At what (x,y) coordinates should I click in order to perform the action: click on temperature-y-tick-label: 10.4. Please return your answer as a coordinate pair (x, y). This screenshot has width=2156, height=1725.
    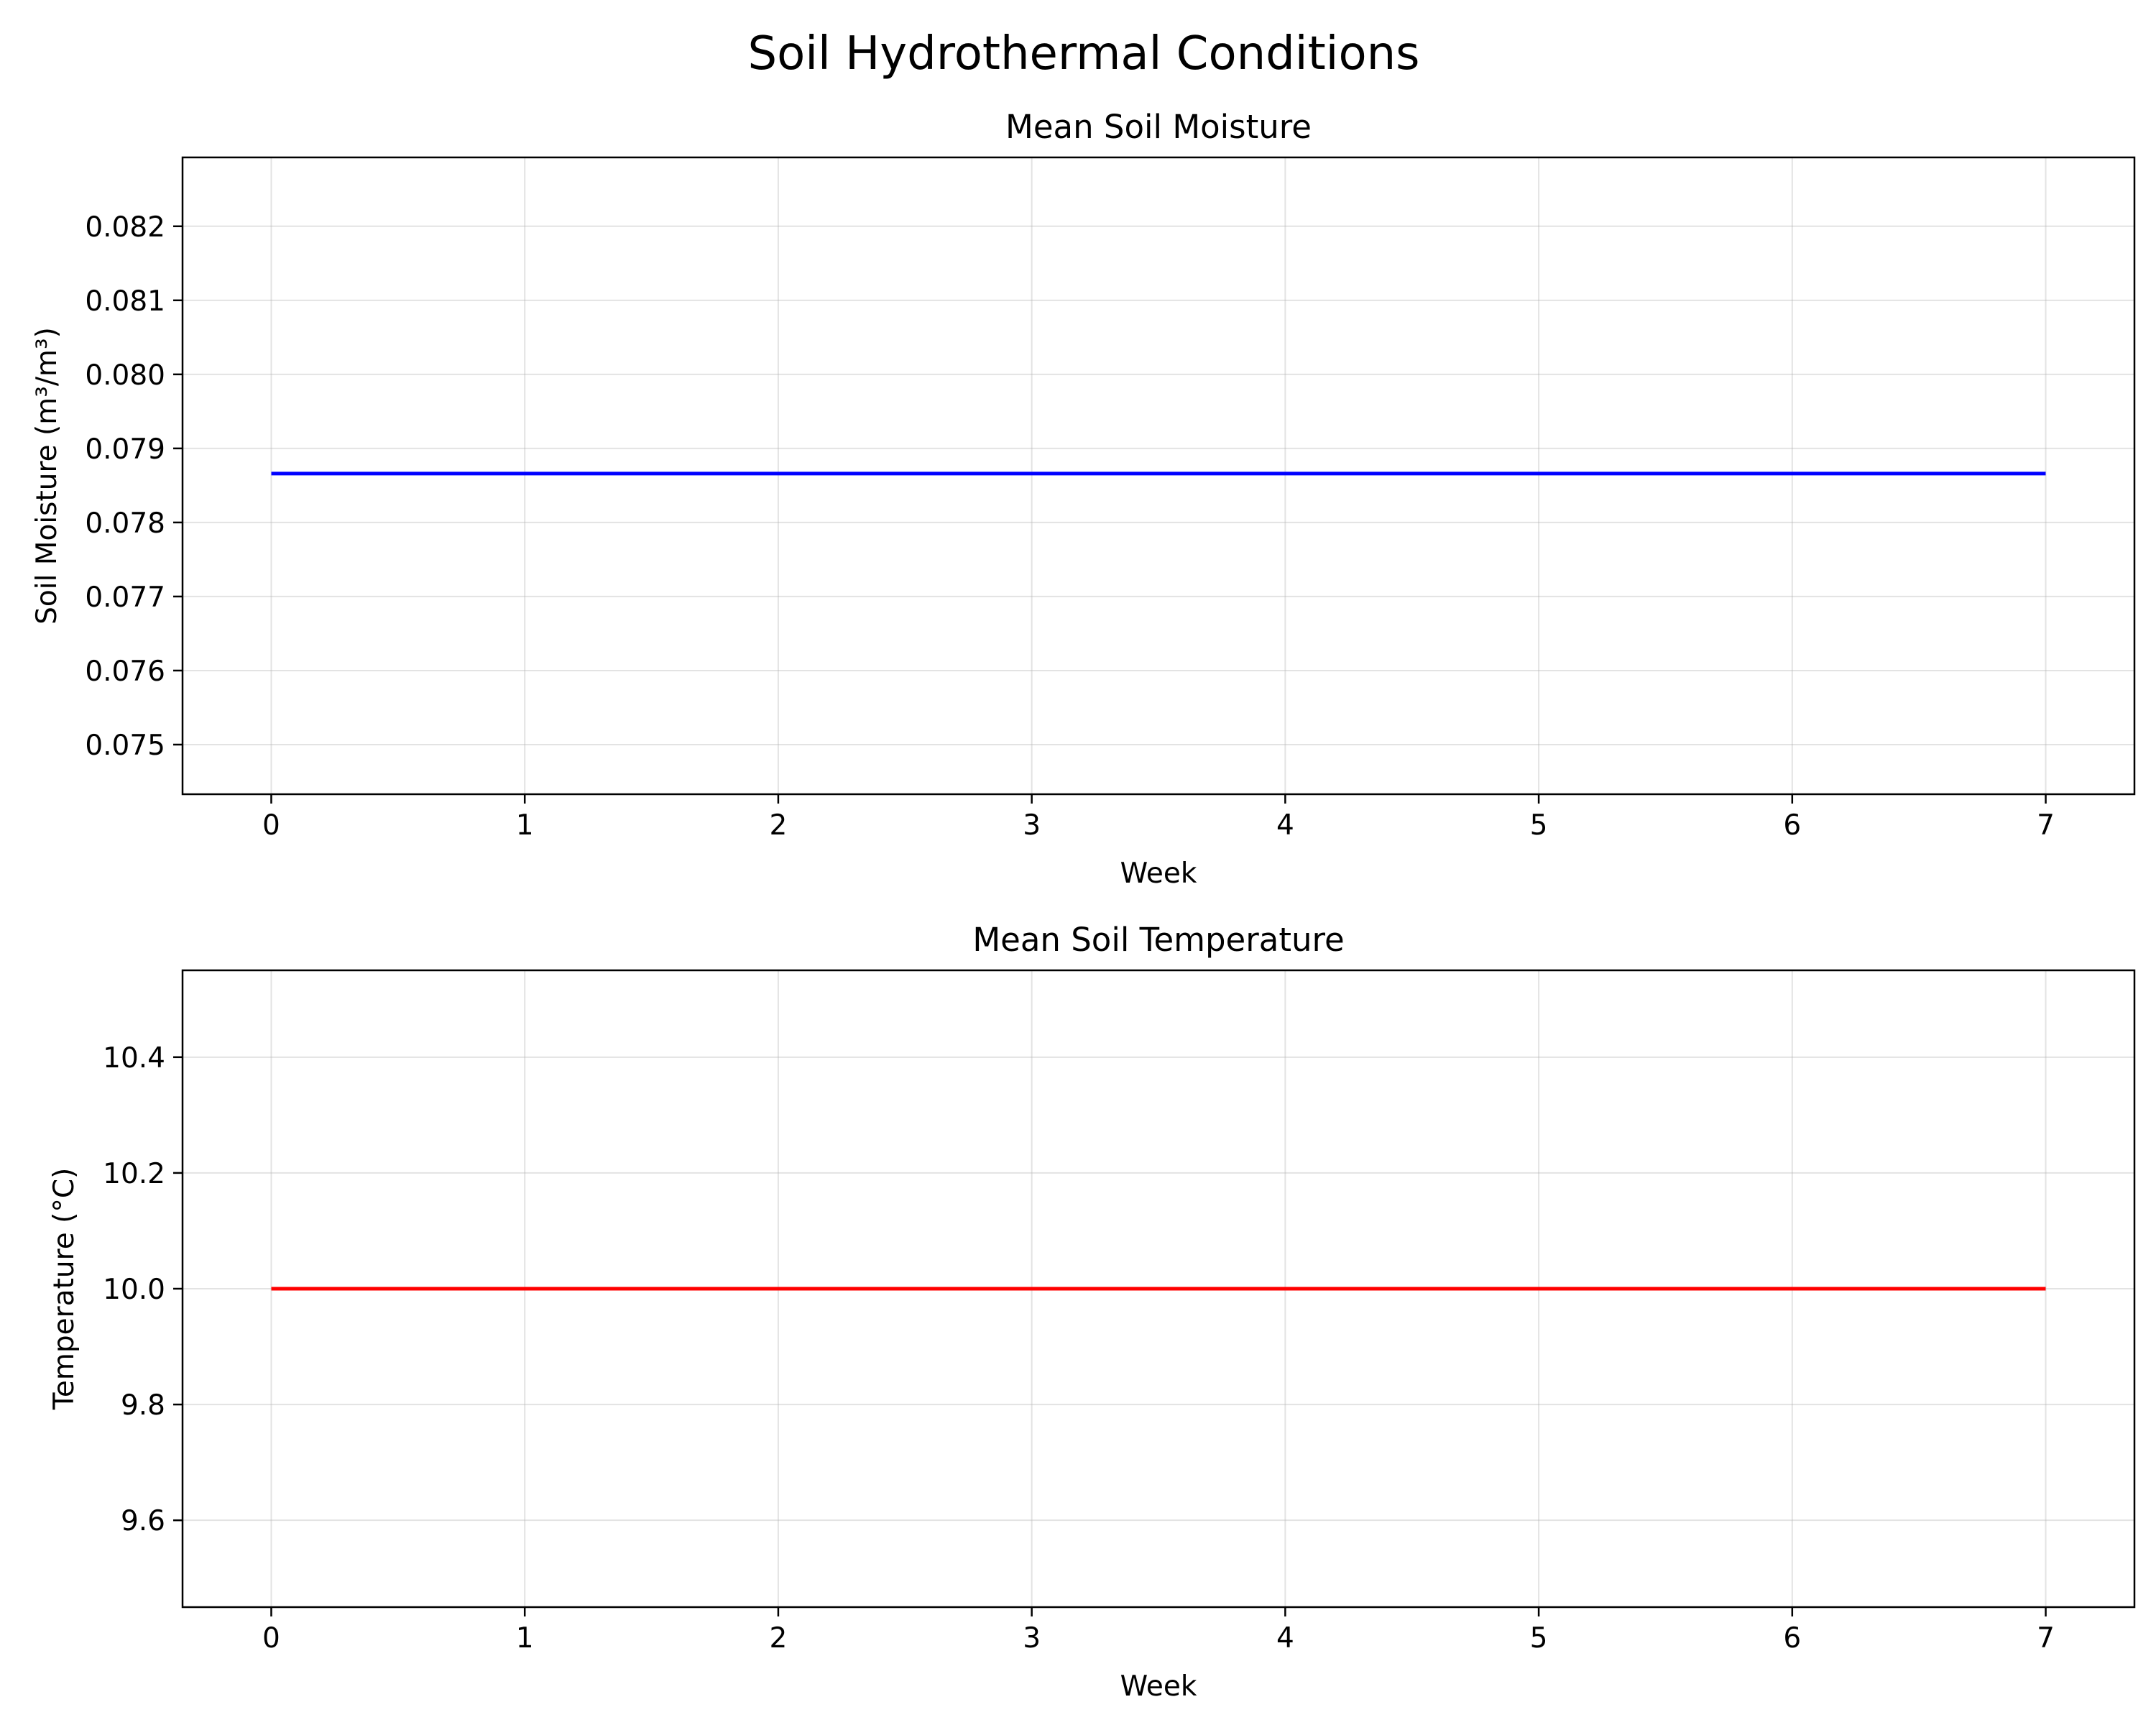
    Looking at the image, I should click on (134, 1058).